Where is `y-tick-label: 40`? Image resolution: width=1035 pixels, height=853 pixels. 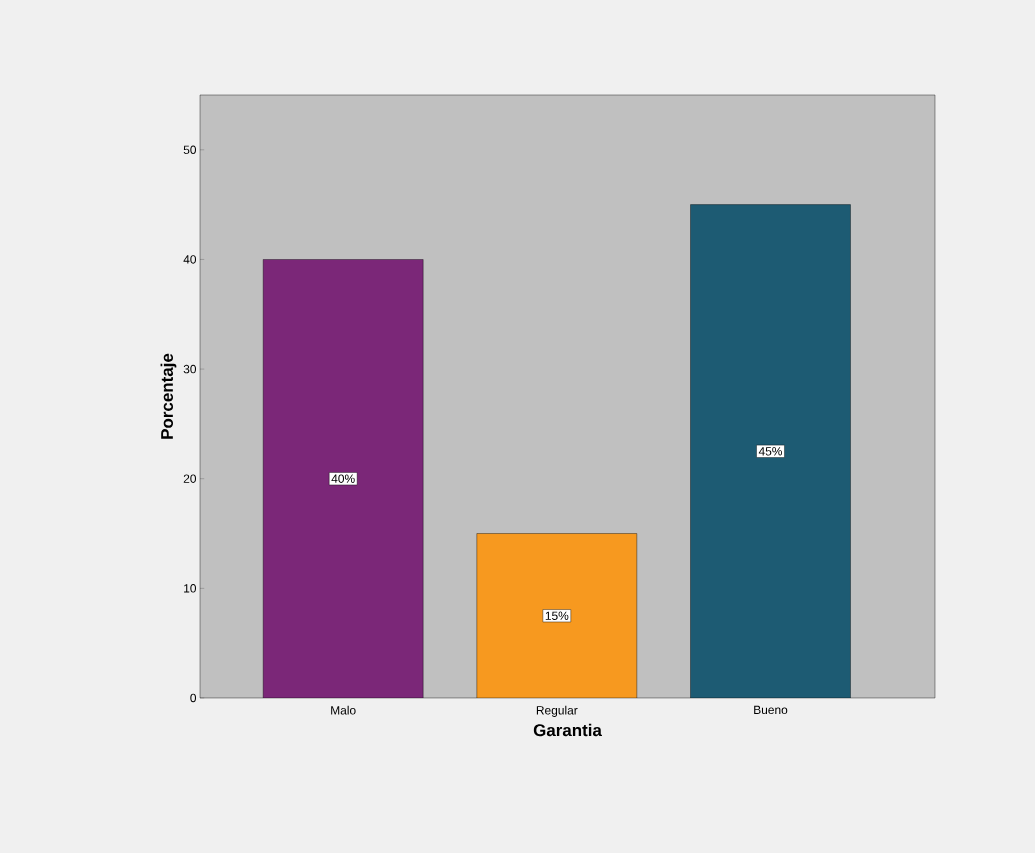
y-tick-label: 40 is located at coordinates (190, 259).